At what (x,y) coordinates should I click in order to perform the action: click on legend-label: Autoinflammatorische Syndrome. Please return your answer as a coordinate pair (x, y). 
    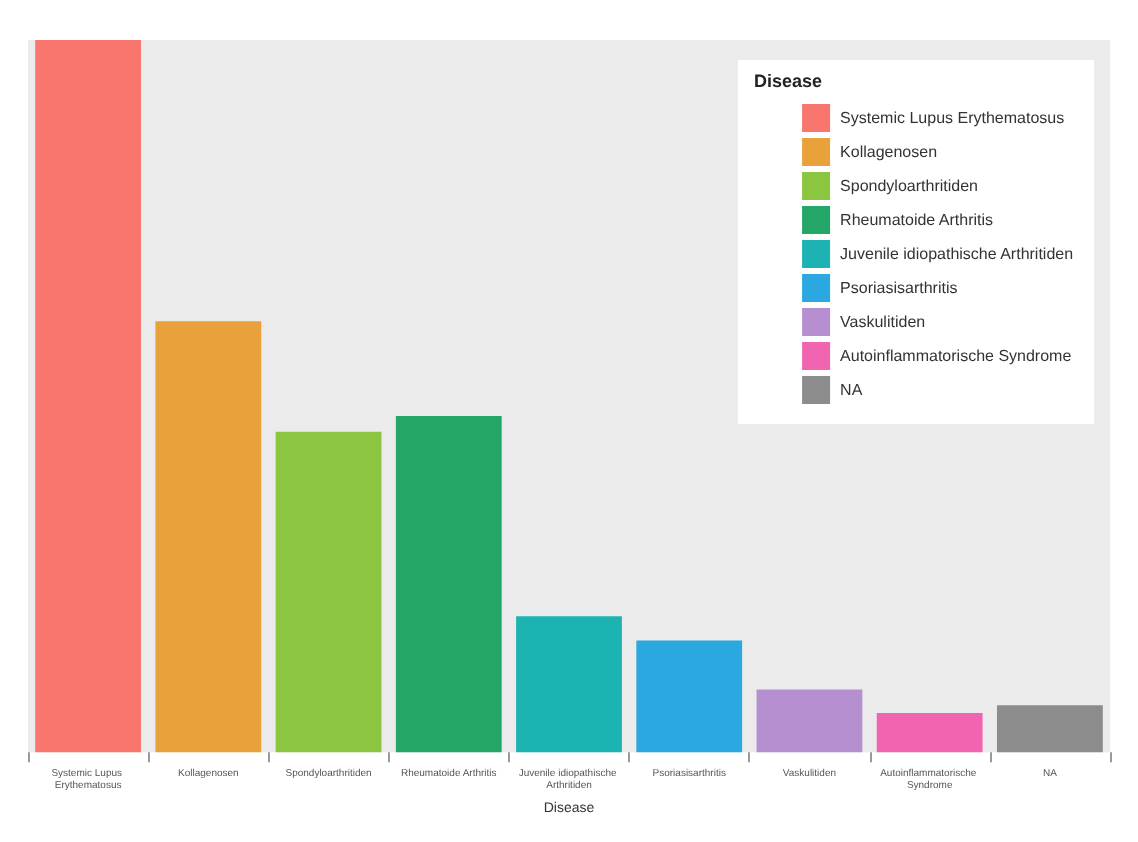
    Looking at the image, I should click on (956, 356).